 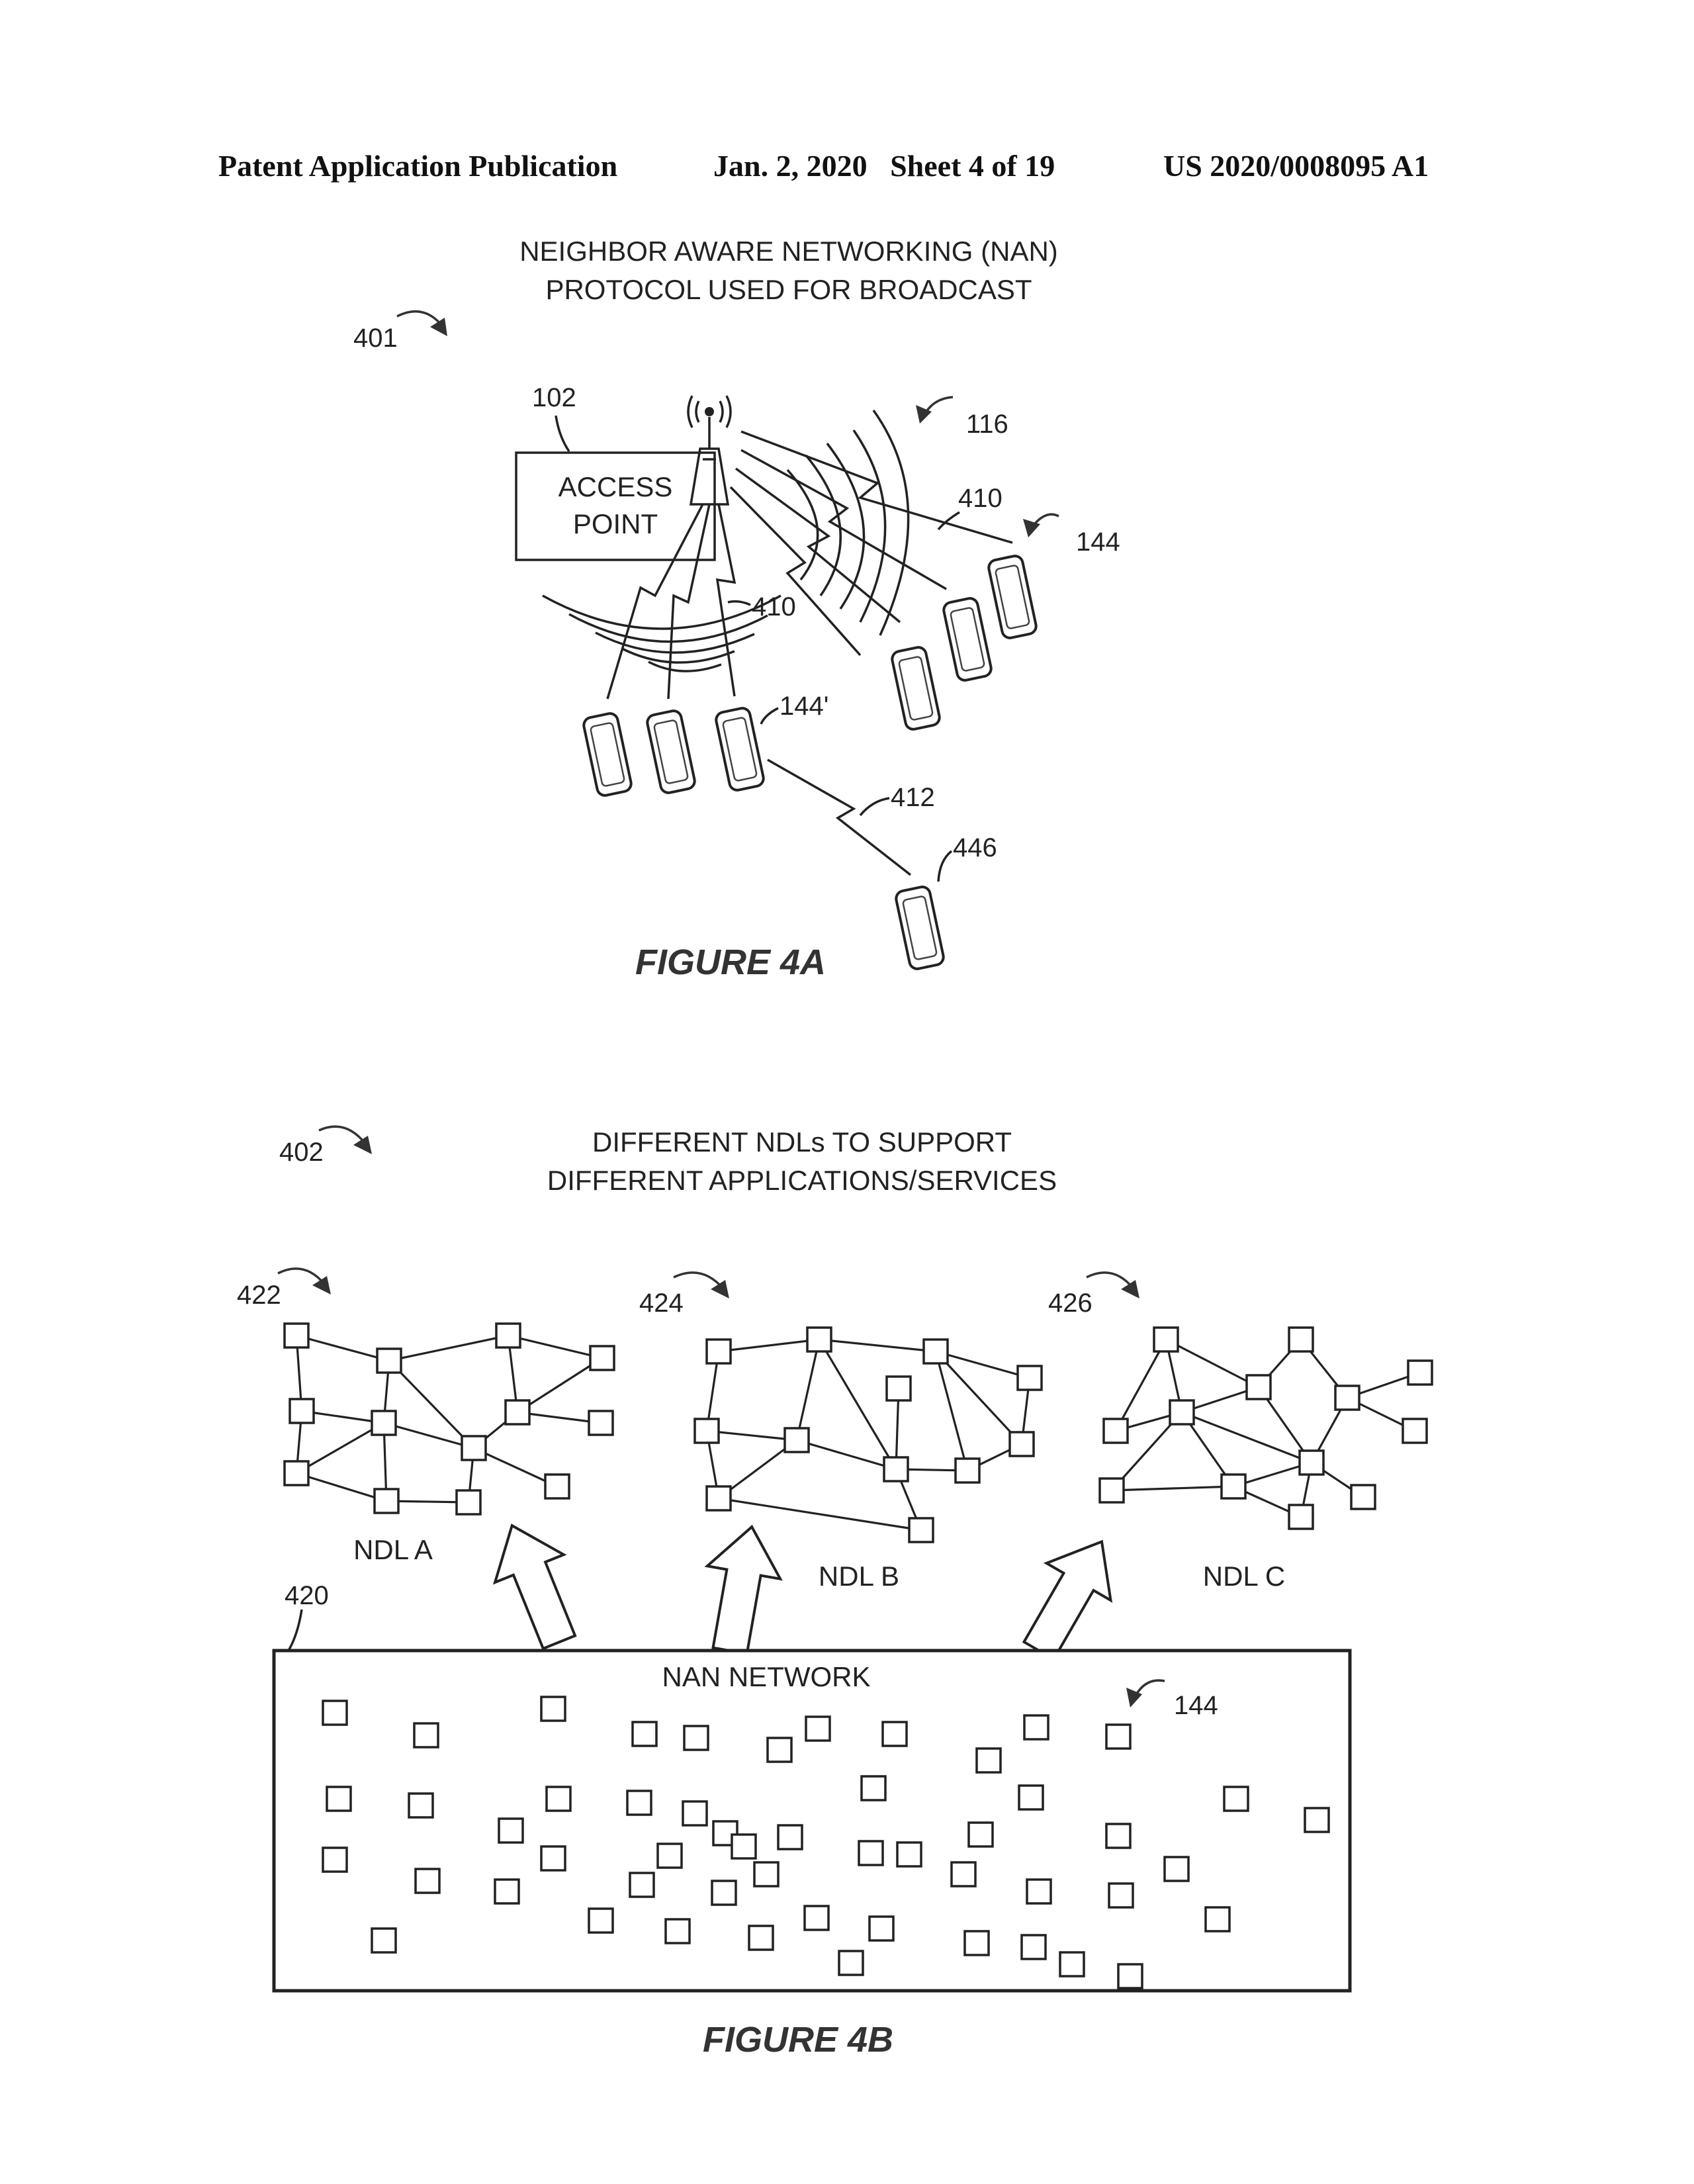 What do you see at coordinates (417, 166) in the screenshot?
I see `header-publication: Patent Application Publication` at bounding box center [417, 166].